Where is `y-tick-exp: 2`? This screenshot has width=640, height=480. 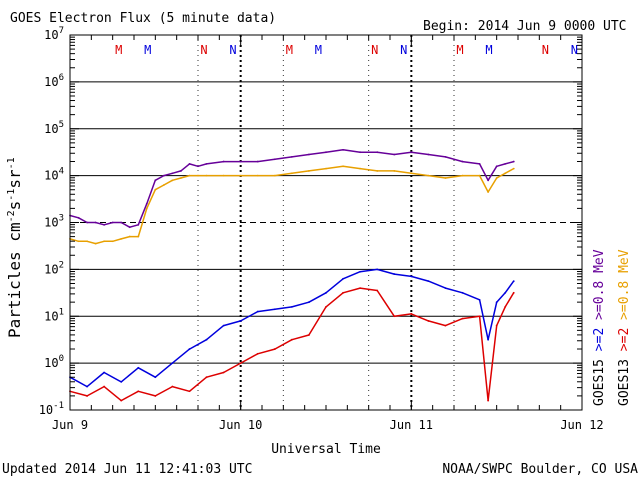 y-tick-exp: 2 is located at coordinates (61, 265).